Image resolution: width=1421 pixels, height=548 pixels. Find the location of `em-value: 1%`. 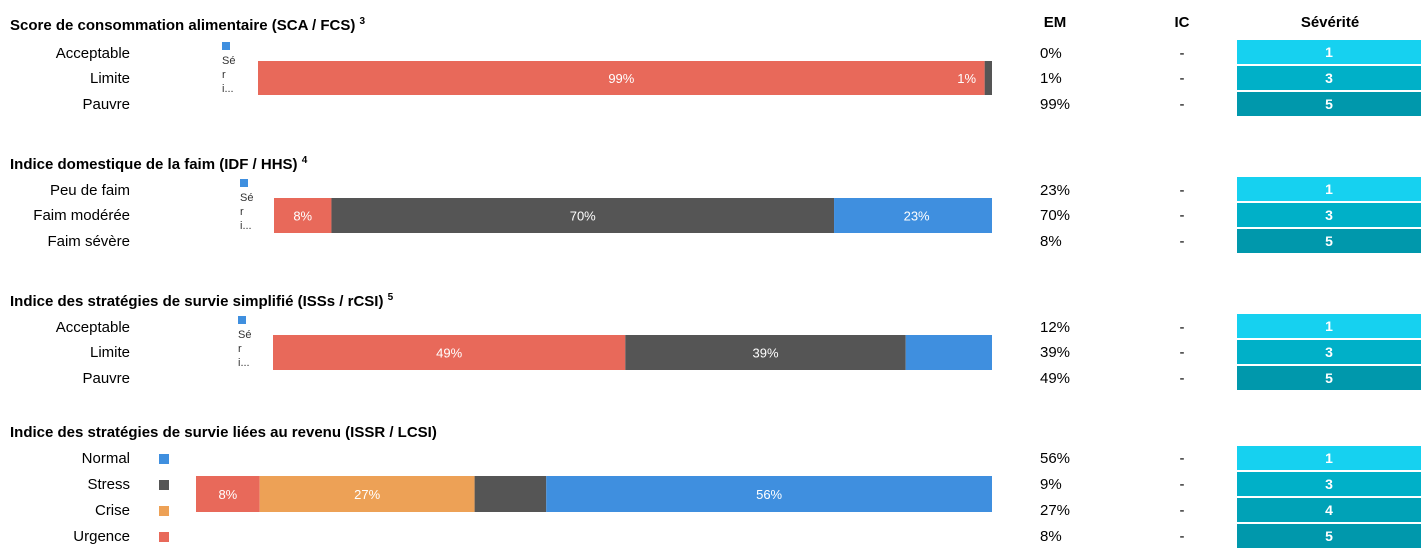

em-value: 1% is located at coordinates (1051, 78).